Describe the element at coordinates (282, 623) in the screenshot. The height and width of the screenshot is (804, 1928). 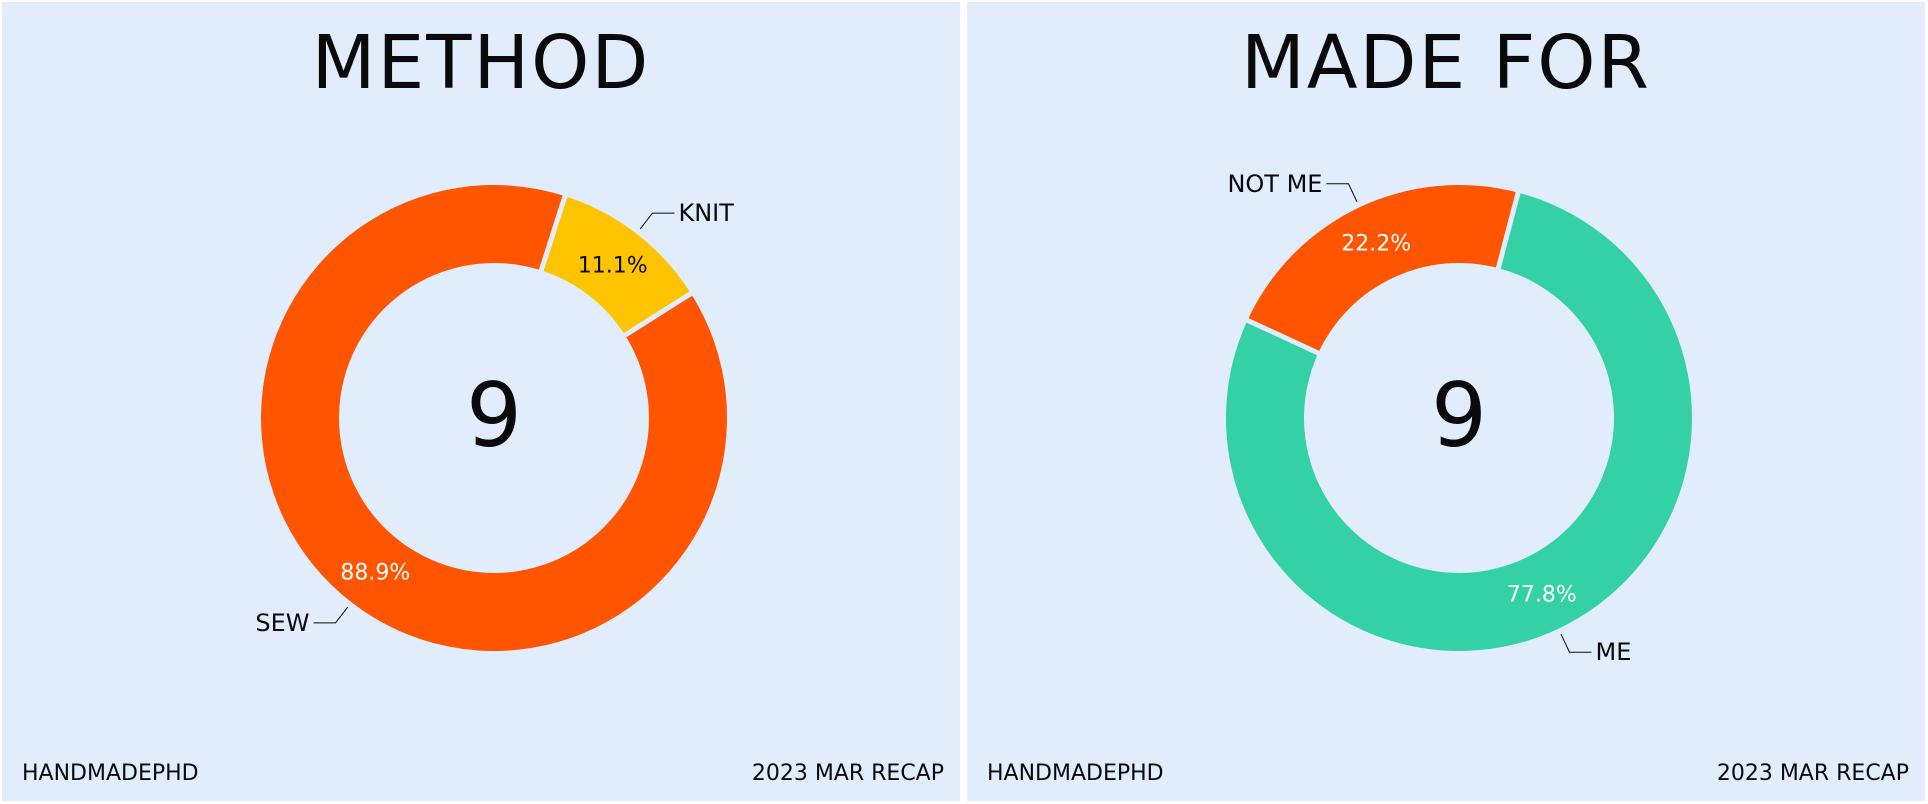
I see `slice-category-label: SEW` at that location.